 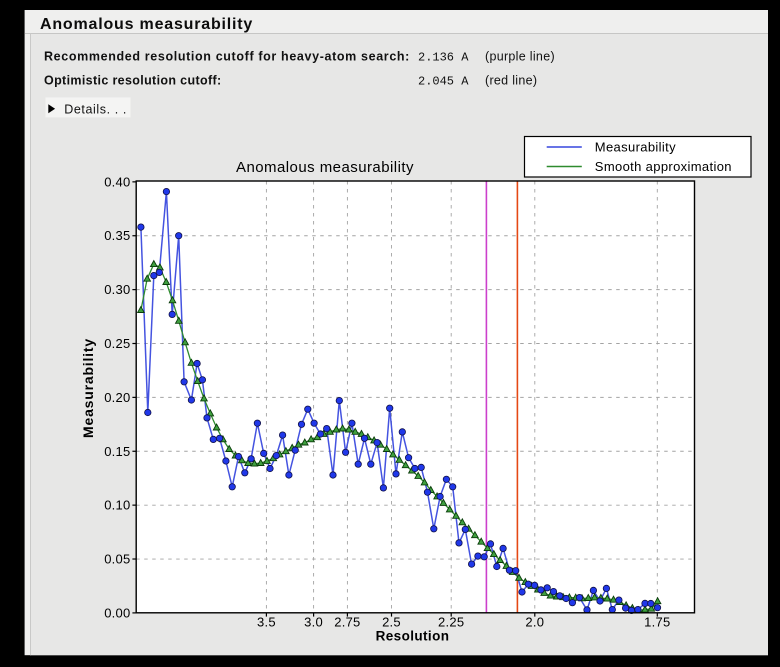 I want to click on svg-text: Optimistic resolution cutoff:, so click(x=133, y=80).